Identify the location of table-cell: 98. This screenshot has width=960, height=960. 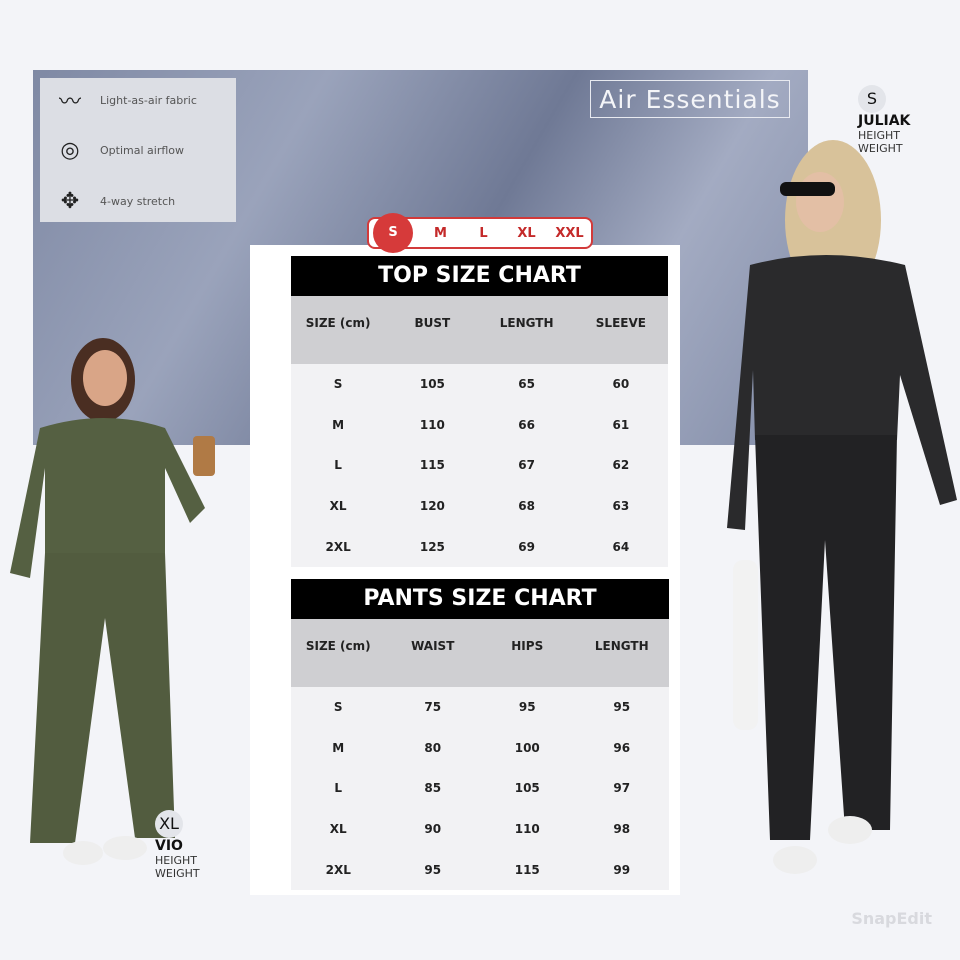
(622, 829).